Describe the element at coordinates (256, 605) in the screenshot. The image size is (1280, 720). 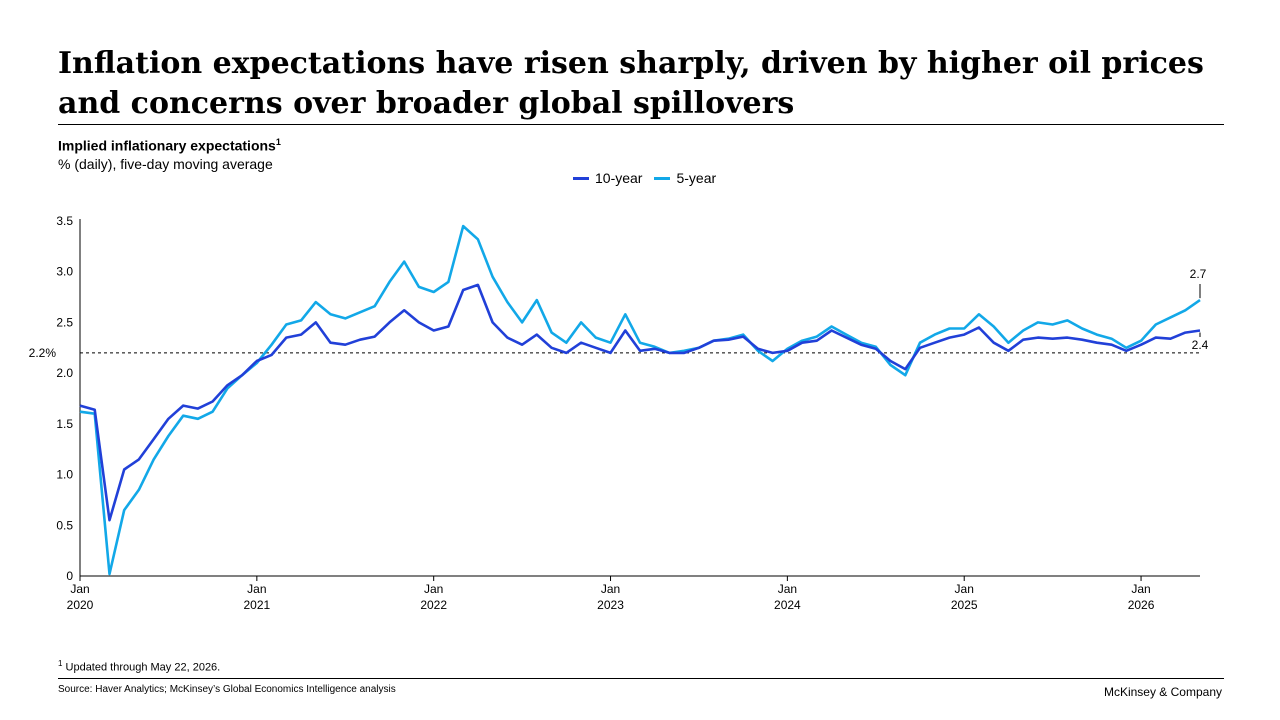
I see `x-tick-year-label: 2021` at that location.